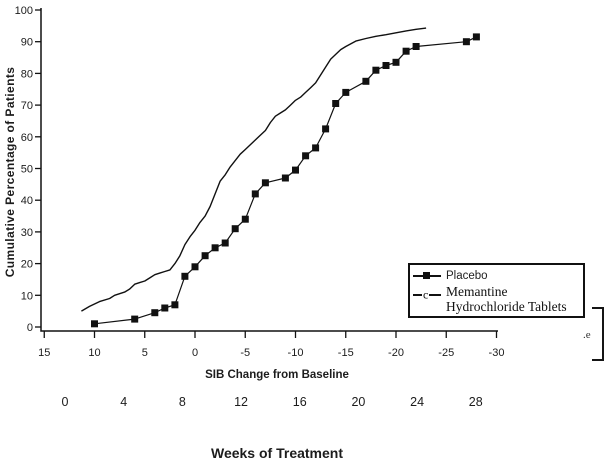  I want to click on x-tick-label: -30, so click(497, 353).